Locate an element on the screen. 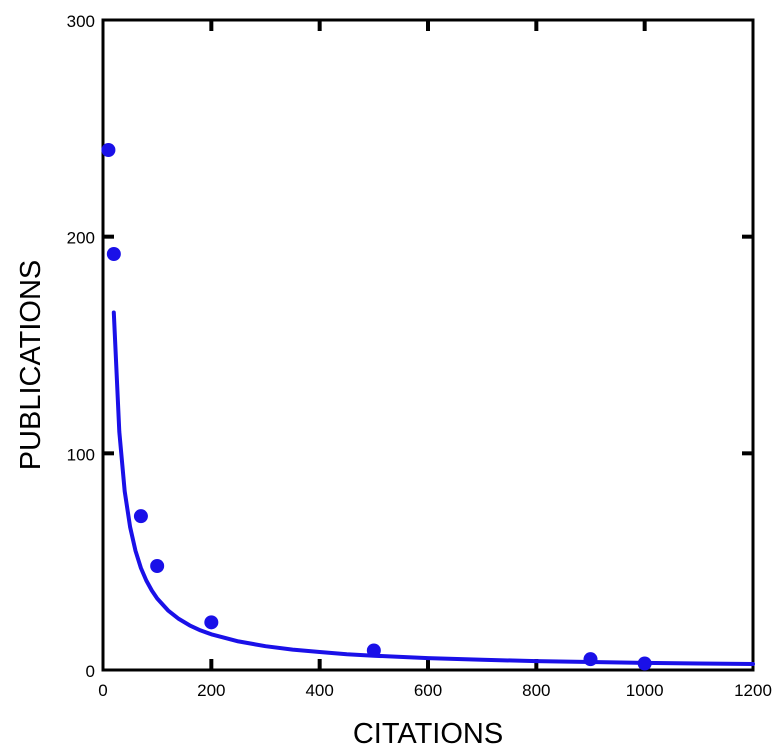  x-tick-label: 600 is located at coordinates (428, 690).